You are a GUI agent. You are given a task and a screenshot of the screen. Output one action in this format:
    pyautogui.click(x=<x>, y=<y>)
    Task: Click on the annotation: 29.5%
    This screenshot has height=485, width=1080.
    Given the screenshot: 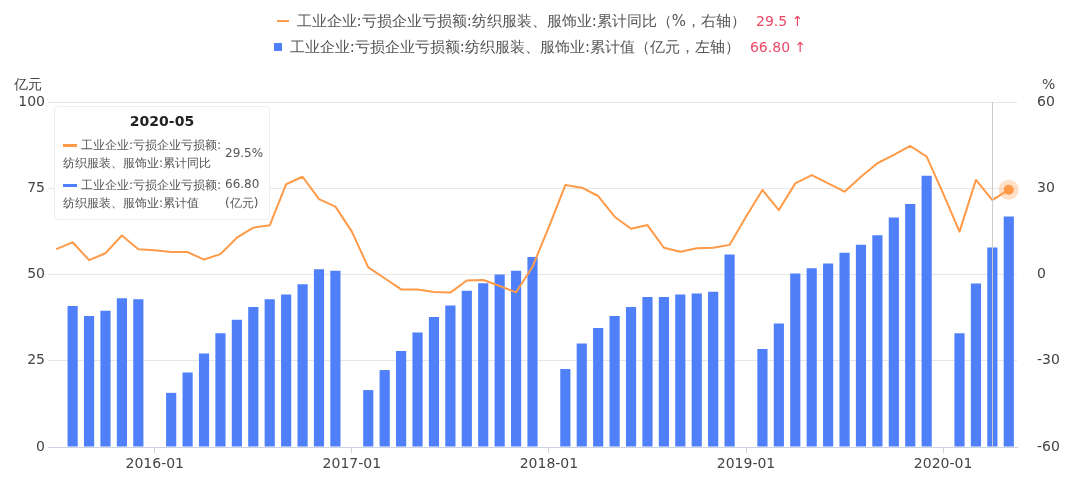 What is the action you would take?
    pyautogui.click(x=244, y=153)
    